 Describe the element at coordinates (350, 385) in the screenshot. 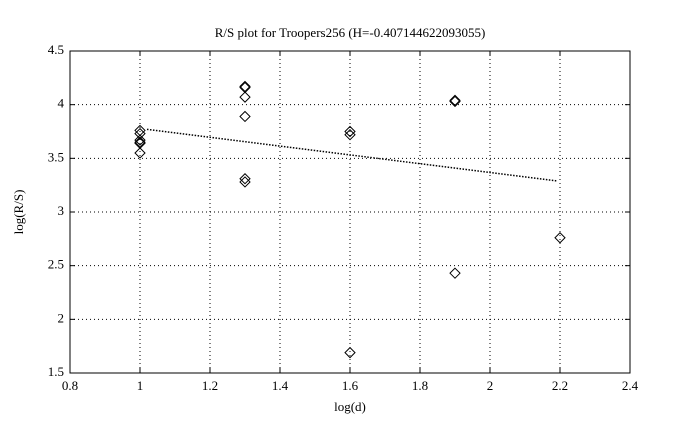

I see `x-tick-label: 1.6` at that location.